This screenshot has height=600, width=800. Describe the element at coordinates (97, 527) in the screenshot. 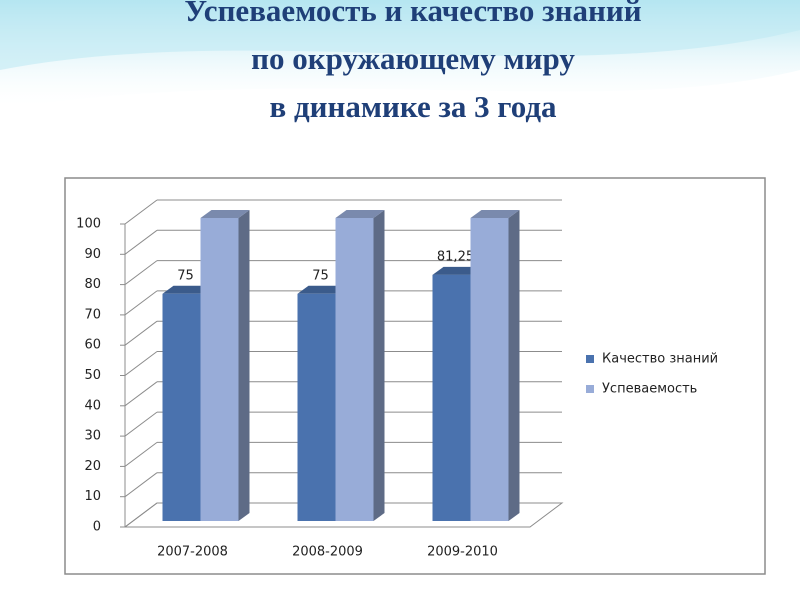

I see `y-tick-label: 0` at that location.